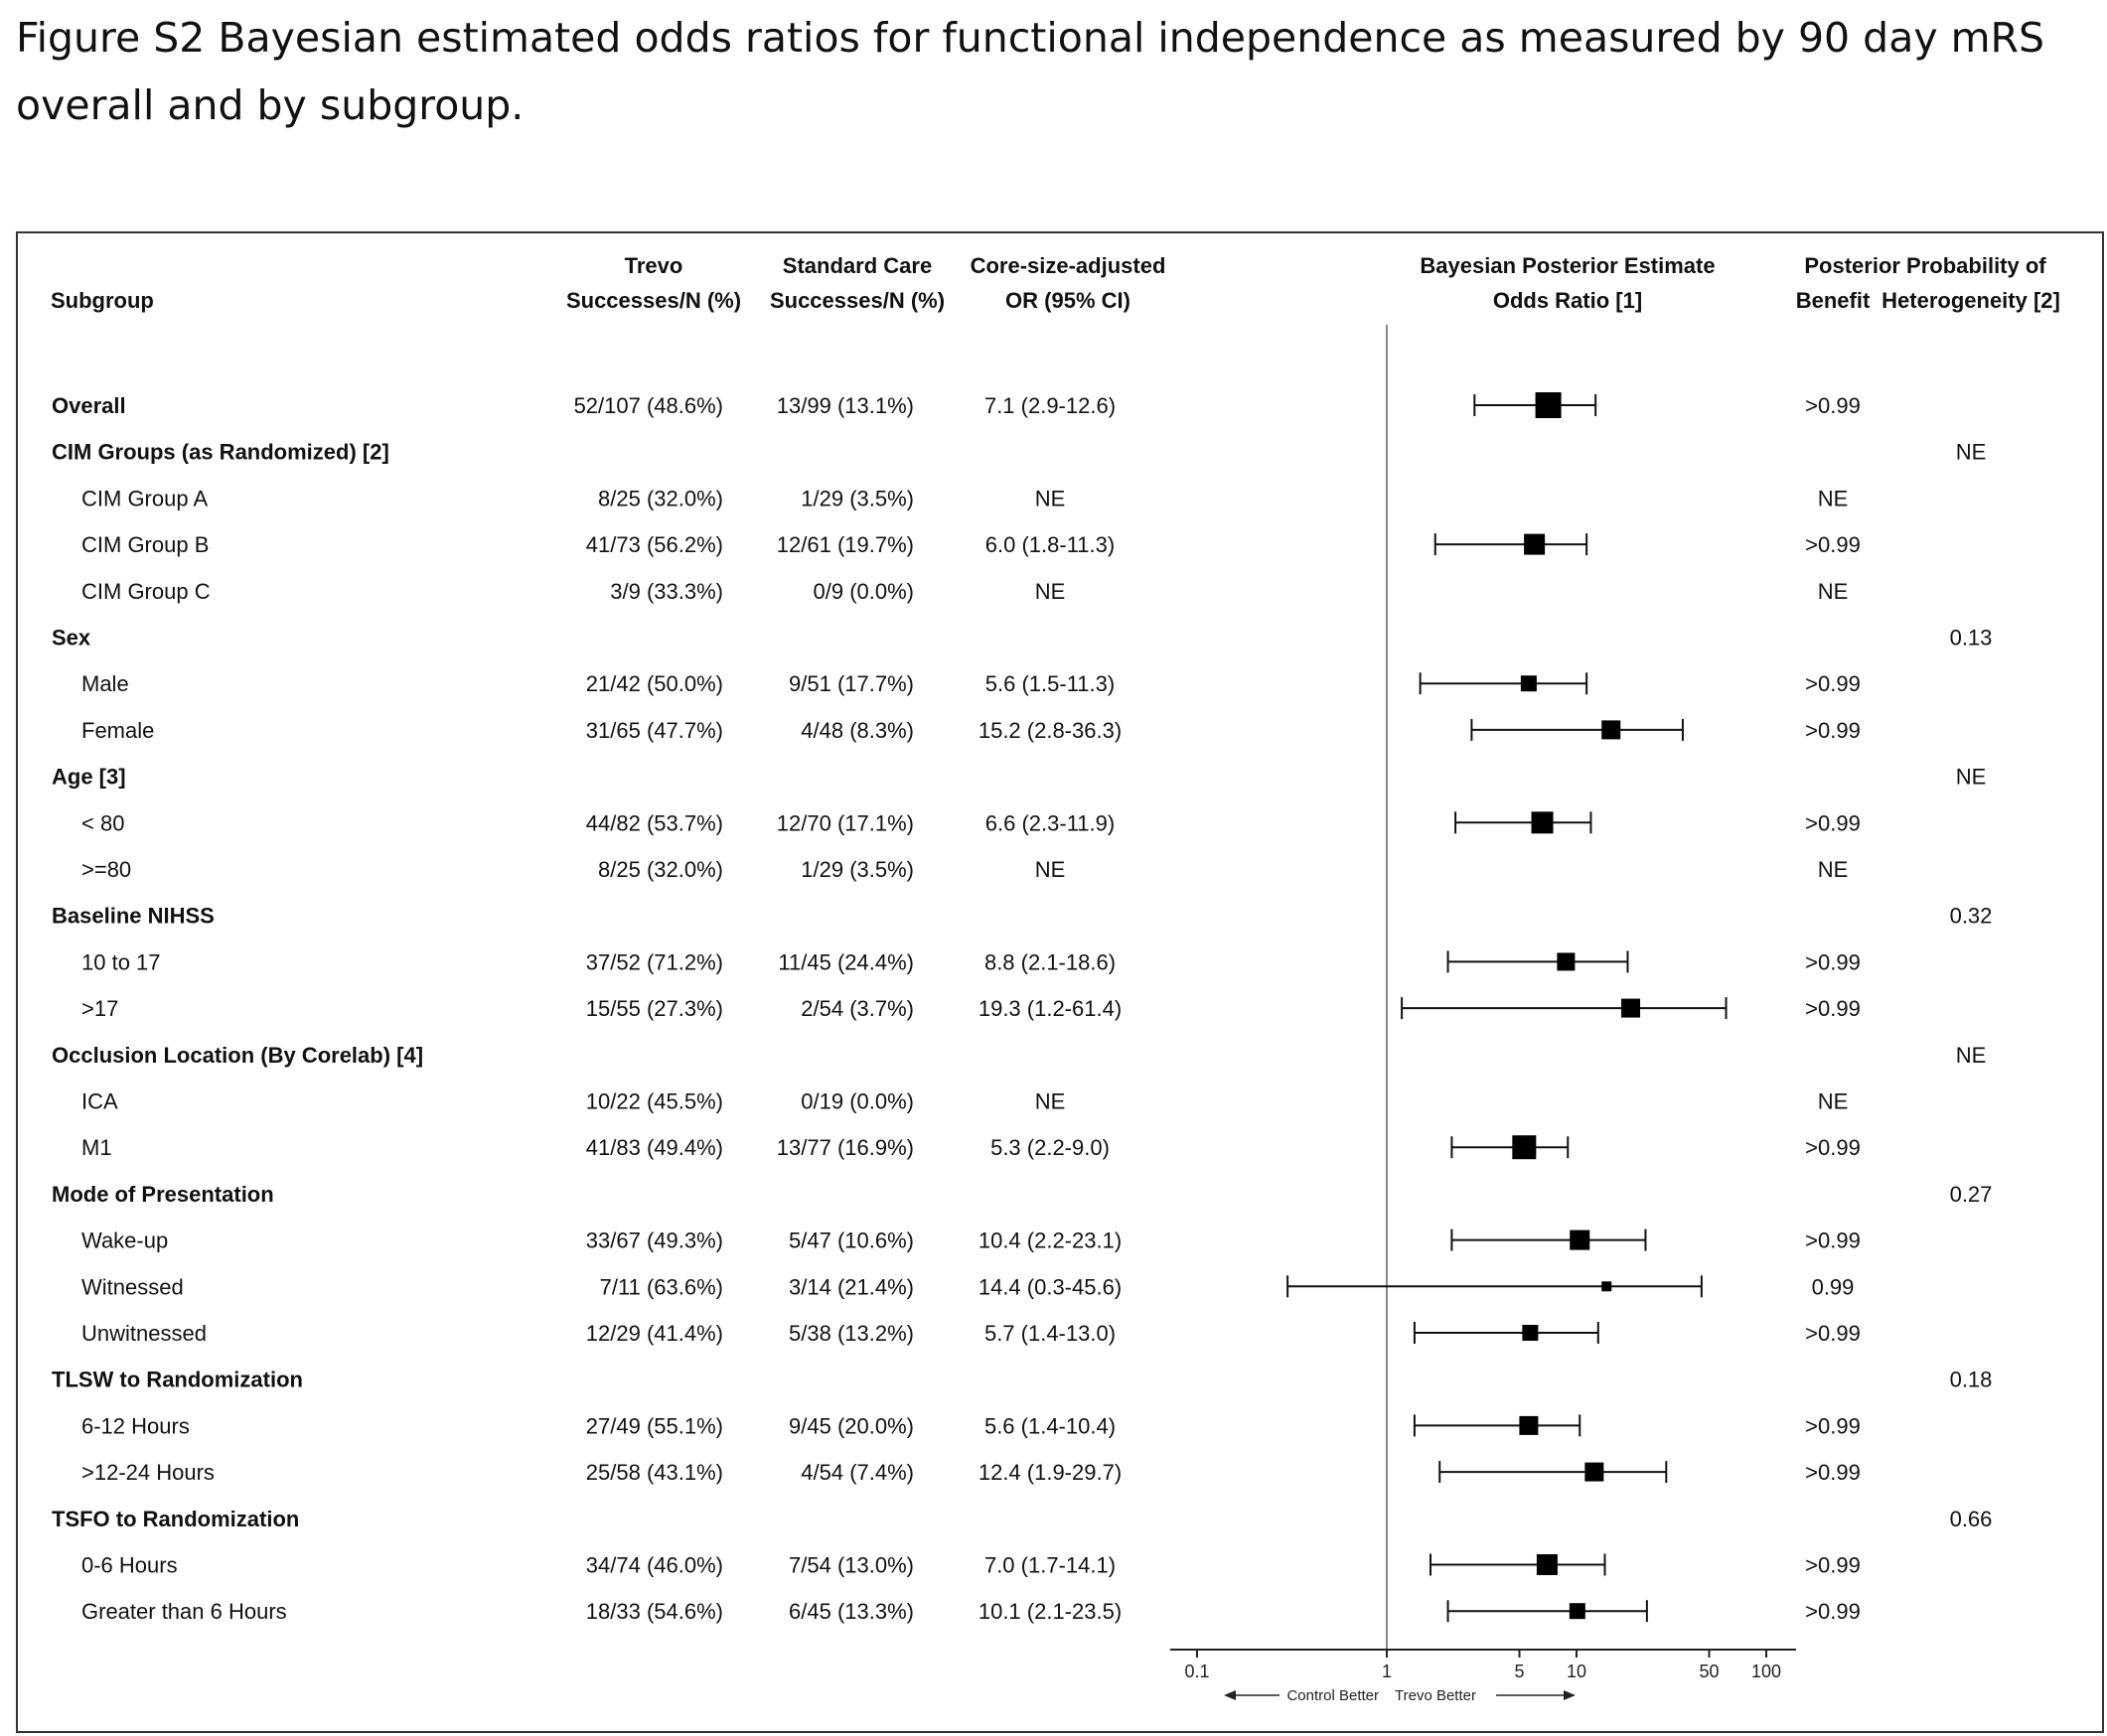 The height and width of the screenshot is (1736, 2107). I want to click on adjusted-odds-ratio: 5.6 (1.5-11.3), so click(1050, 684).